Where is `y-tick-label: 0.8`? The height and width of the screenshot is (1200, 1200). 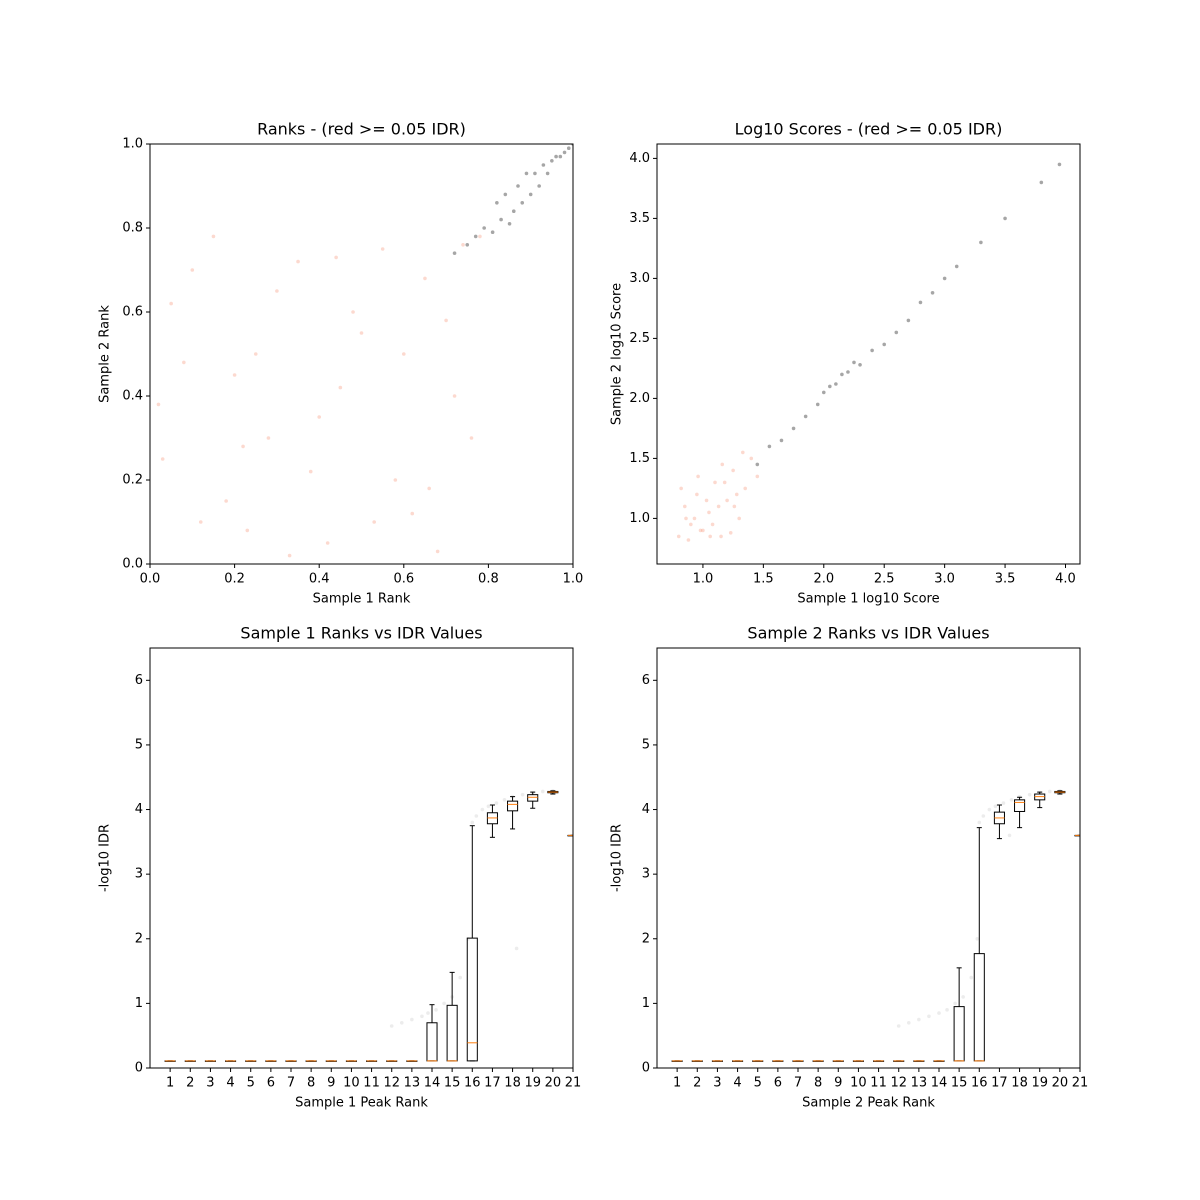
y-tick-label: 0.8 is located at coordinates (132, 228).